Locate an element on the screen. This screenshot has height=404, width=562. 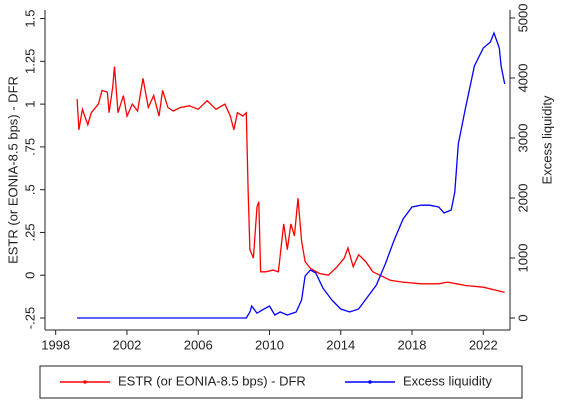
y2-tick-label: 5000 is located at coordinates (522, 18).